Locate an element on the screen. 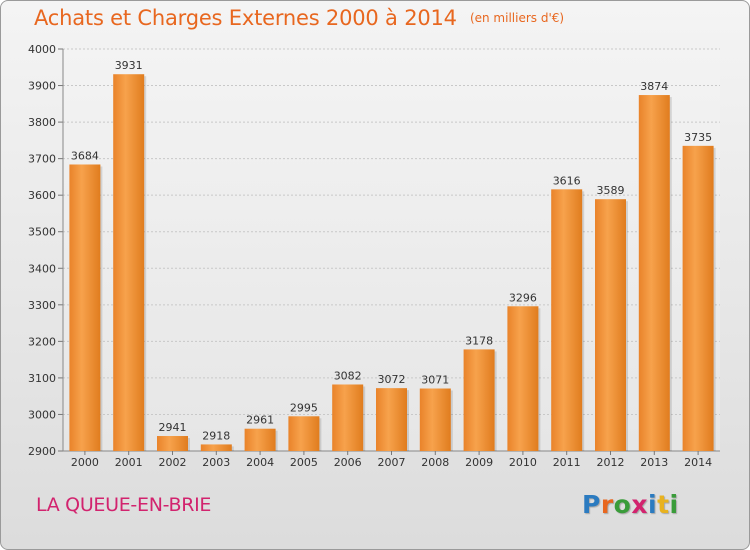  y-tick-label: 3400 is located at coordinates (42, 268).